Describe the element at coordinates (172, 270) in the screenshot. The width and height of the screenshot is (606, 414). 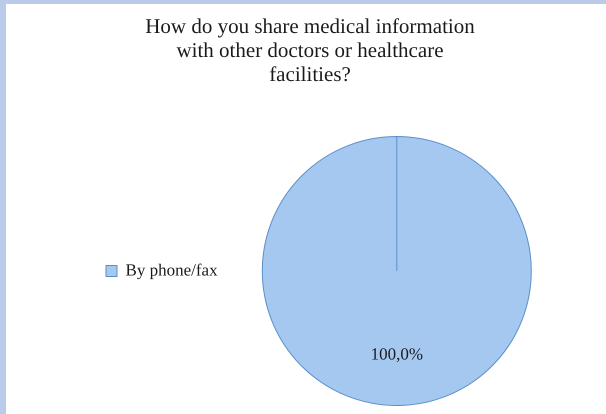
I see `legend-label: By phone/fax` at that location.